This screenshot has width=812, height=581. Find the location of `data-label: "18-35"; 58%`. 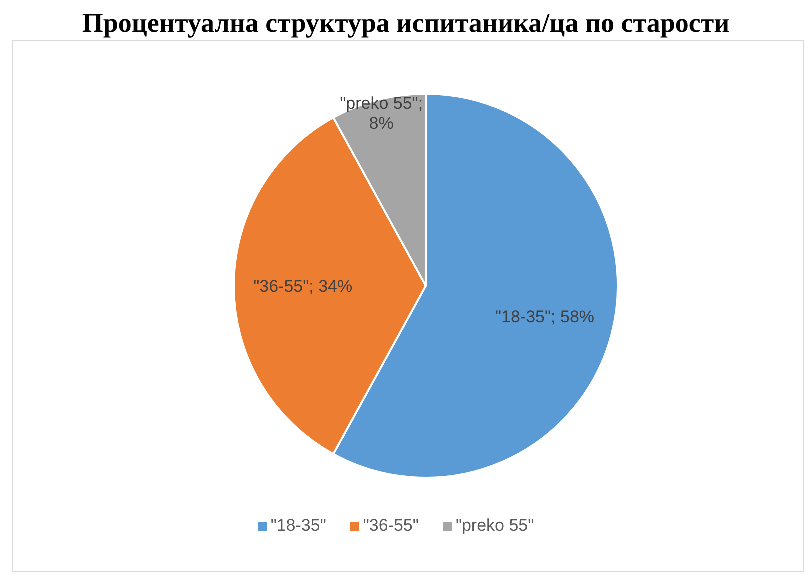

data-label: "18-35"; 58% is located at coordinates (545, 316).